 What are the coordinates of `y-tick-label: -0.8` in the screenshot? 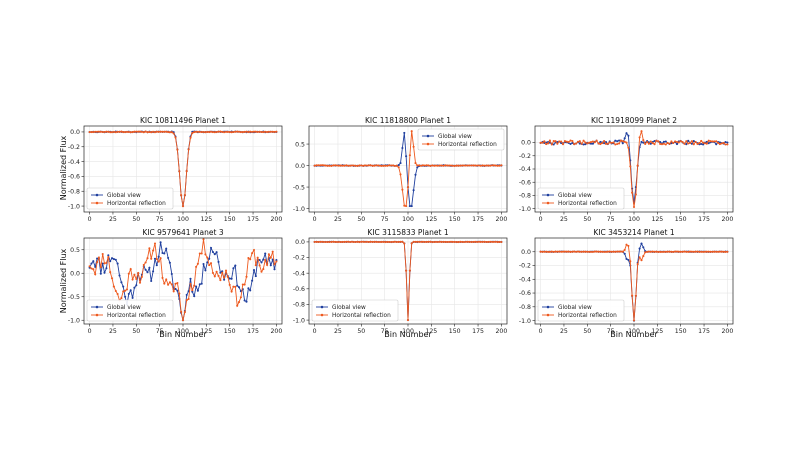 It's located at (525, 307).